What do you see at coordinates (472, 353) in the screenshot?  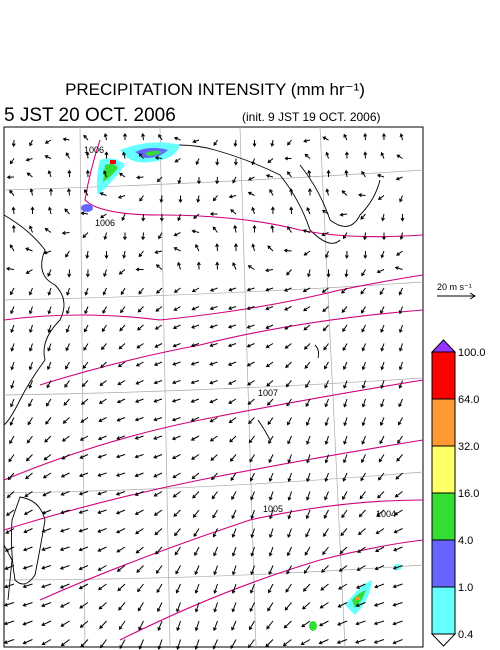 I see `colorbar-label: 100.0` at bounding box center [472, 353].